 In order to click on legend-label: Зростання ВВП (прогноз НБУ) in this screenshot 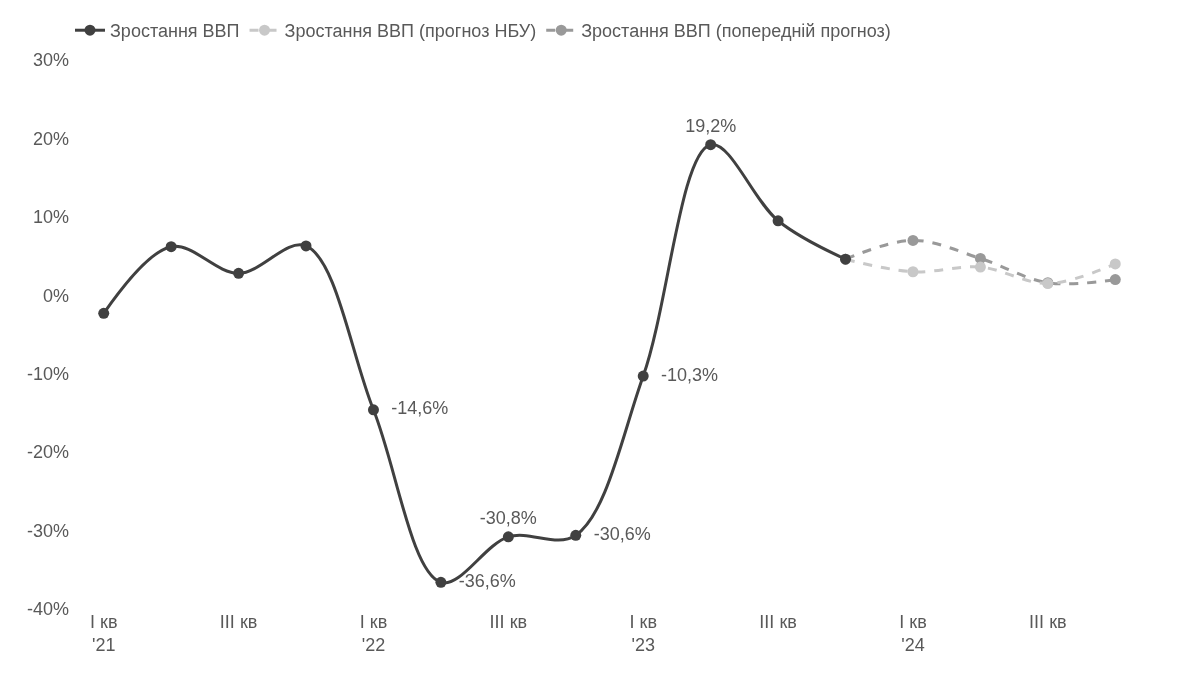, I will do `click(410, 31)`.